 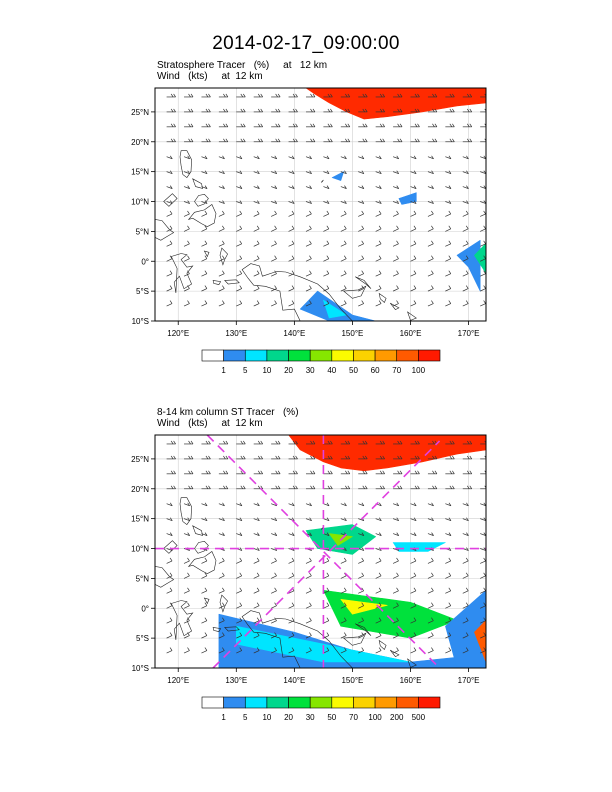 What do you see at coordinates (143, 231) in the screenshot?
I see `y-tick-label-4: 5°N` at bounding box center [143, 231].